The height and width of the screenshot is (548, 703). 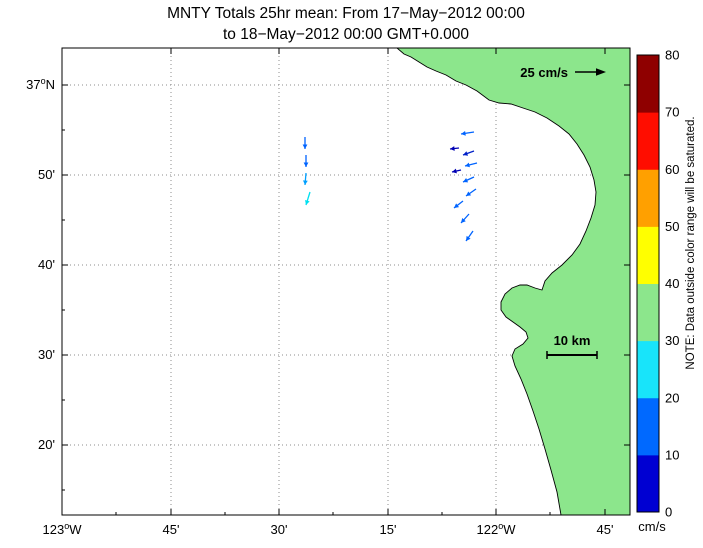 I want to click on x-tick-label: 123oW, so click(x=63, y=529).